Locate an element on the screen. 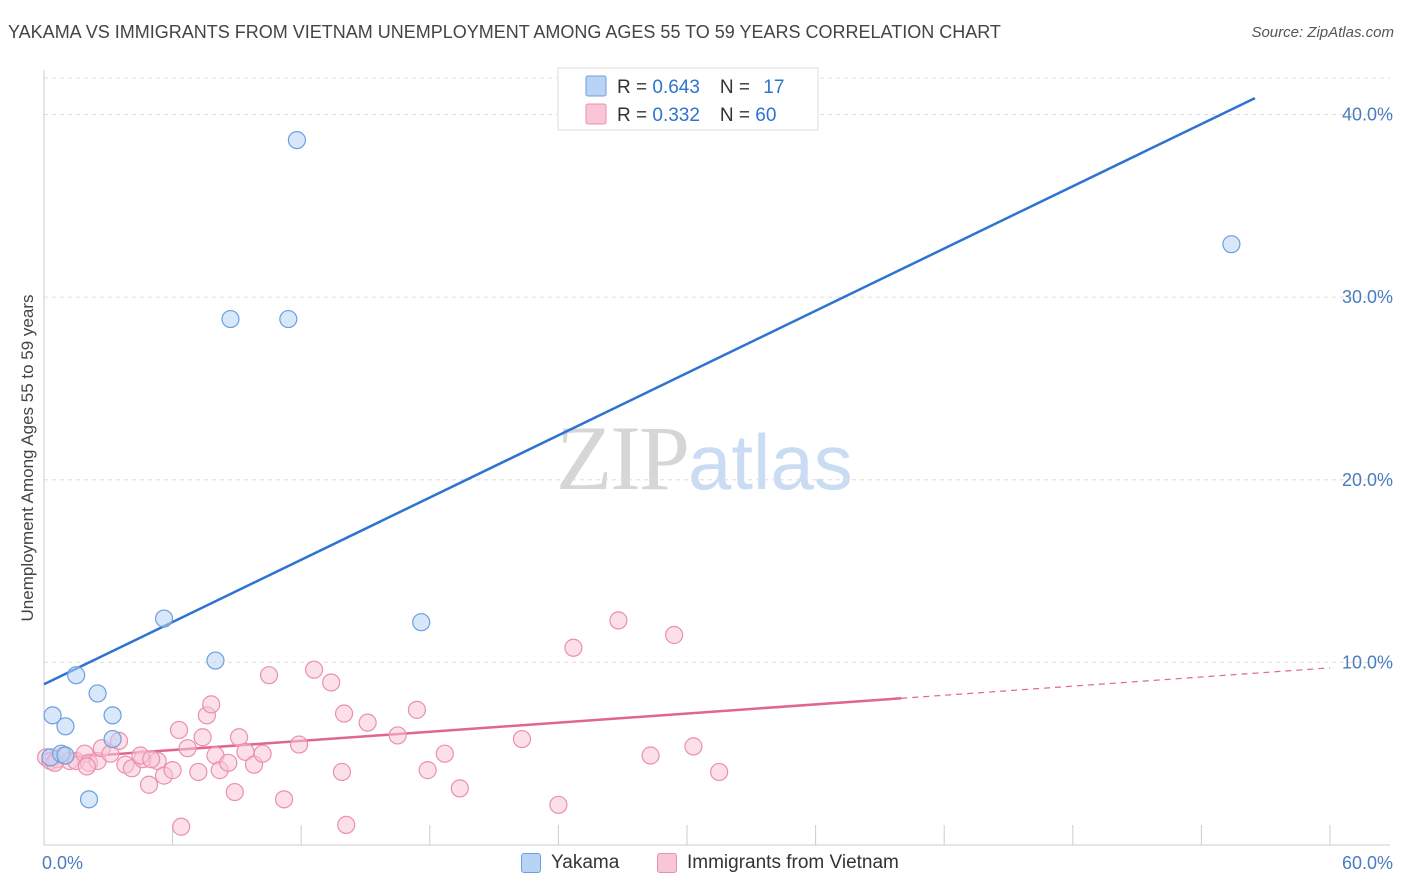 Image resolution: width=1406 pixels, height=892 pixels. y-tick-label: 10.0% is located at coordinates (1367, 662).